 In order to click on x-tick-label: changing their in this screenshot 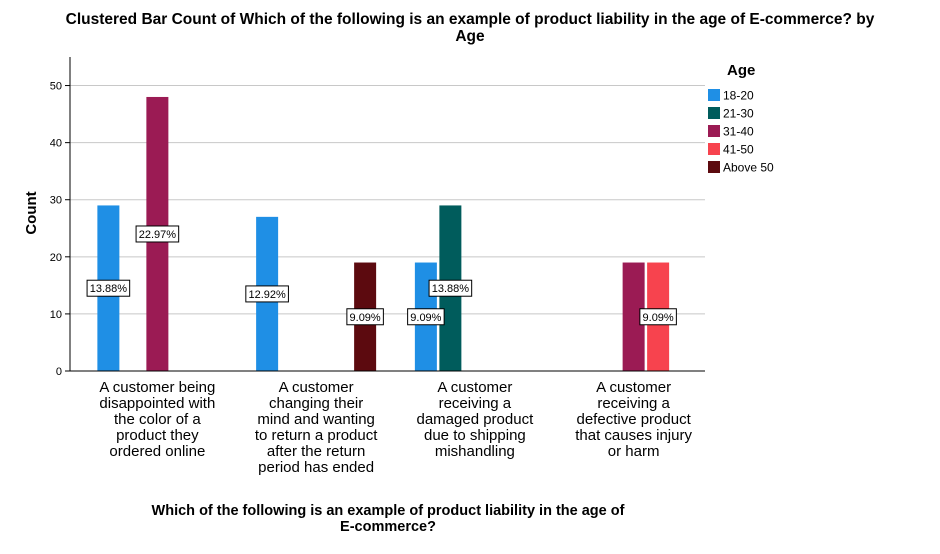, I will do `click(316, 403)`.